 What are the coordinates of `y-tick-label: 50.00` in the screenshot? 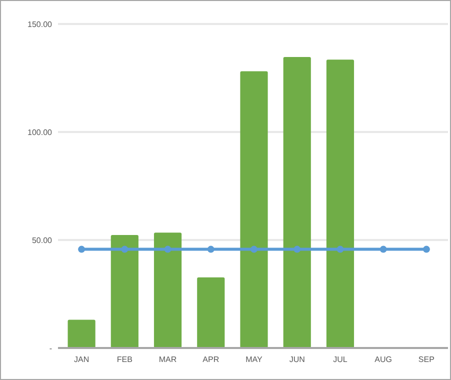 It's located at (42, 240).